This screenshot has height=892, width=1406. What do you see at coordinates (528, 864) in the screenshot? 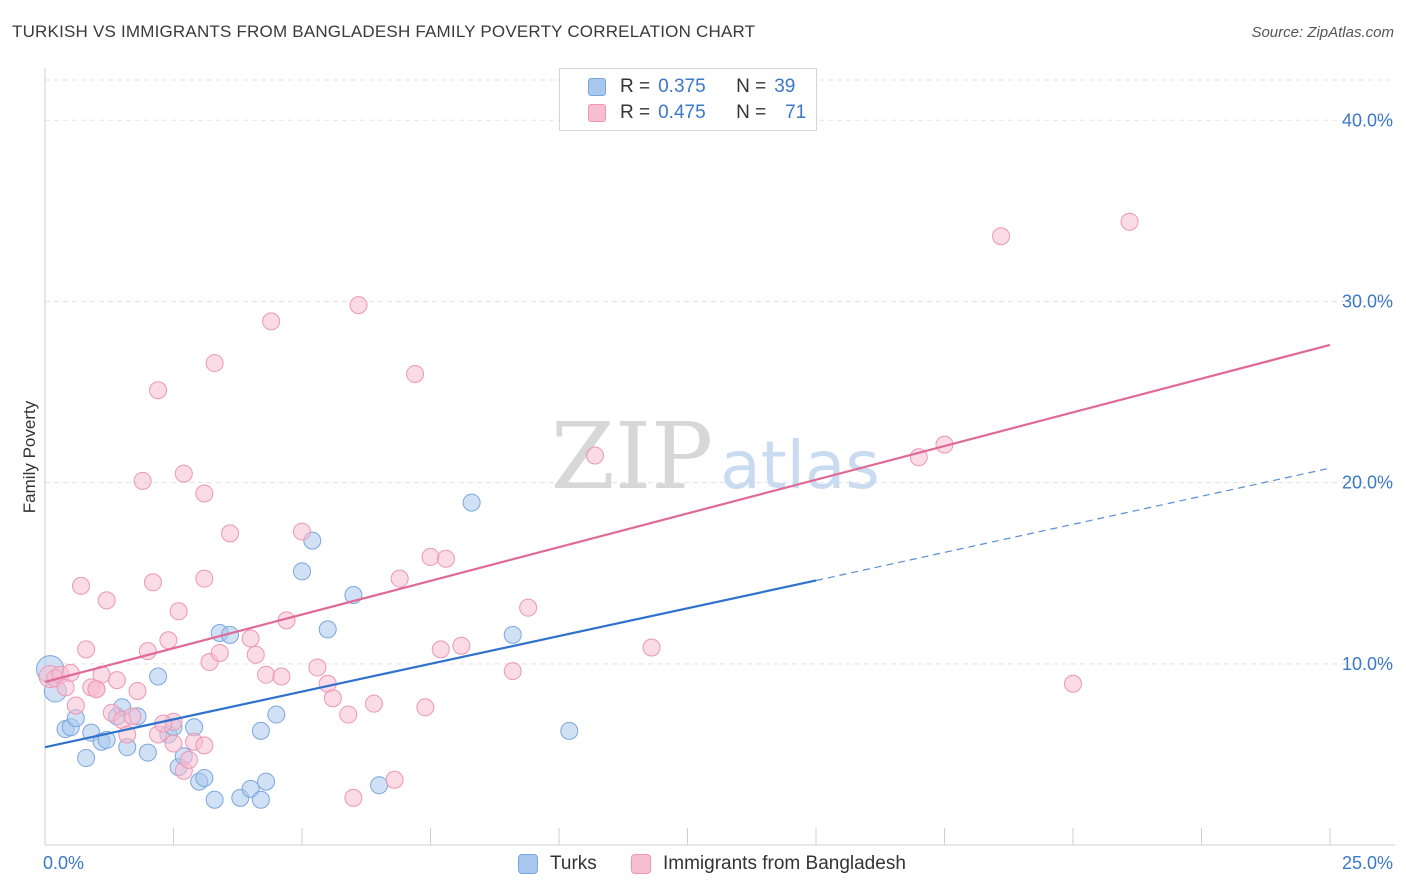
I see `turks-legend-swatch` at bounding box center [528, 864].